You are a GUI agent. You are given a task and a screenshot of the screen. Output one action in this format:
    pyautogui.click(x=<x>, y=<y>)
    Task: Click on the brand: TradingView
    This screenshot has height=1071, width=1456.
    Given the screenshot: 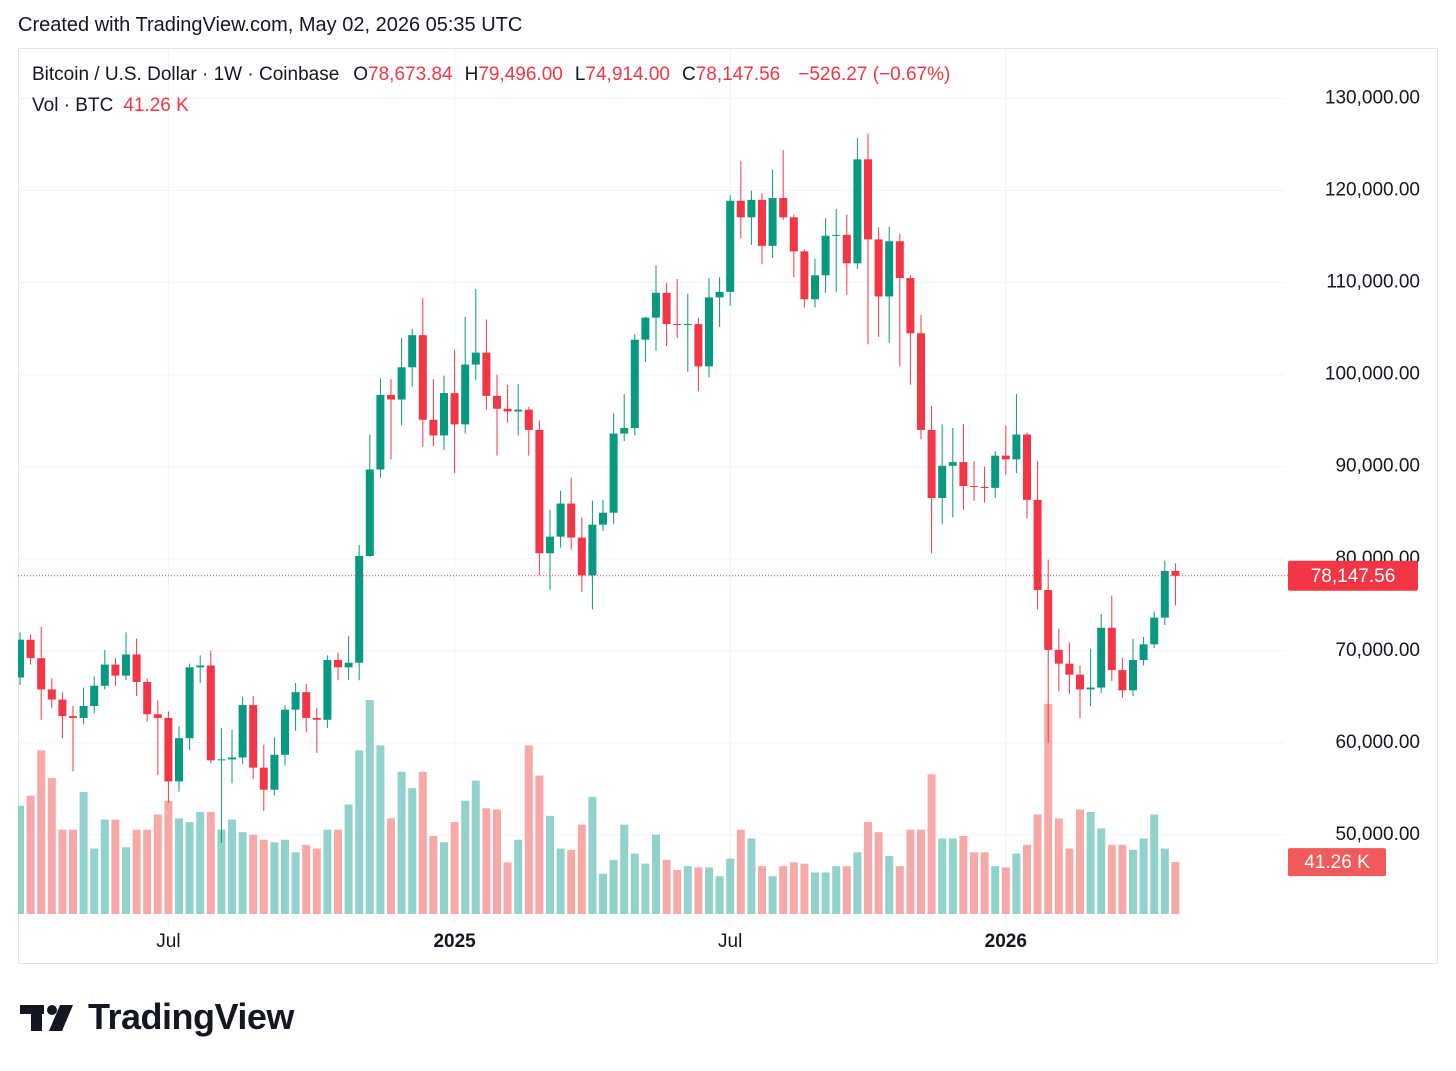 What is the action you would take?
    pyautogui.click(x=191, y=1016)
    